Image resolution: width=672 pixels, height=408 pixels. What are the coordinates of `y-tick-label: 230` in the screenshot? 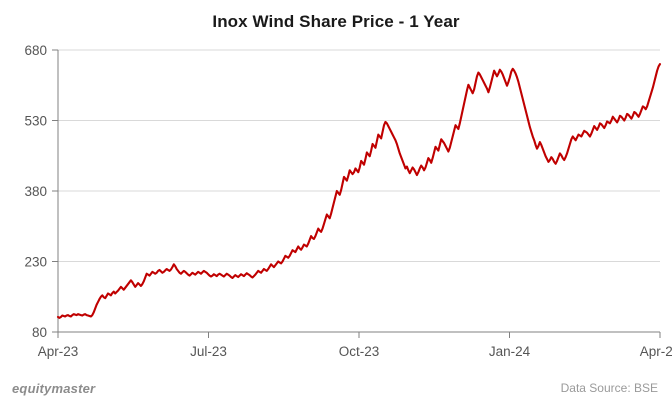 It's located at (35, 262).